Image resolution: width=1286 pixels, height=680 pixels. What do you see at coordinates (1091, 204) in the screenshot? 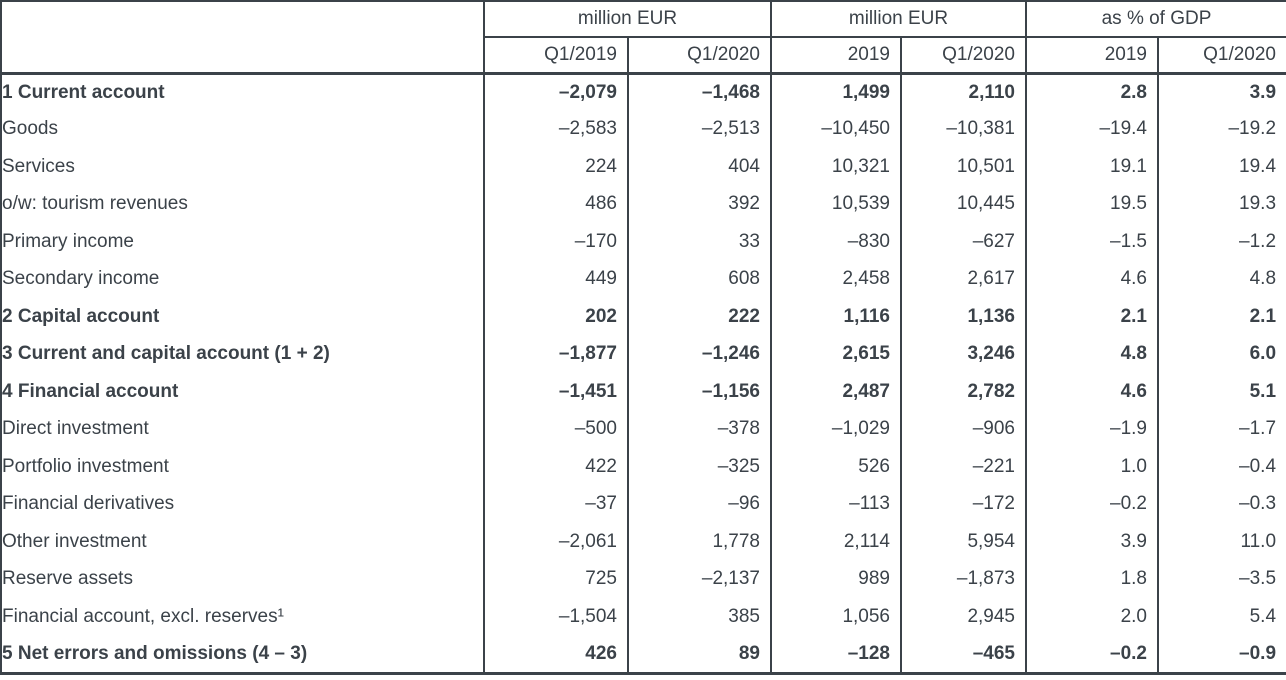
I see `cell-value: 19.5` at bounding box center [1091, 204].